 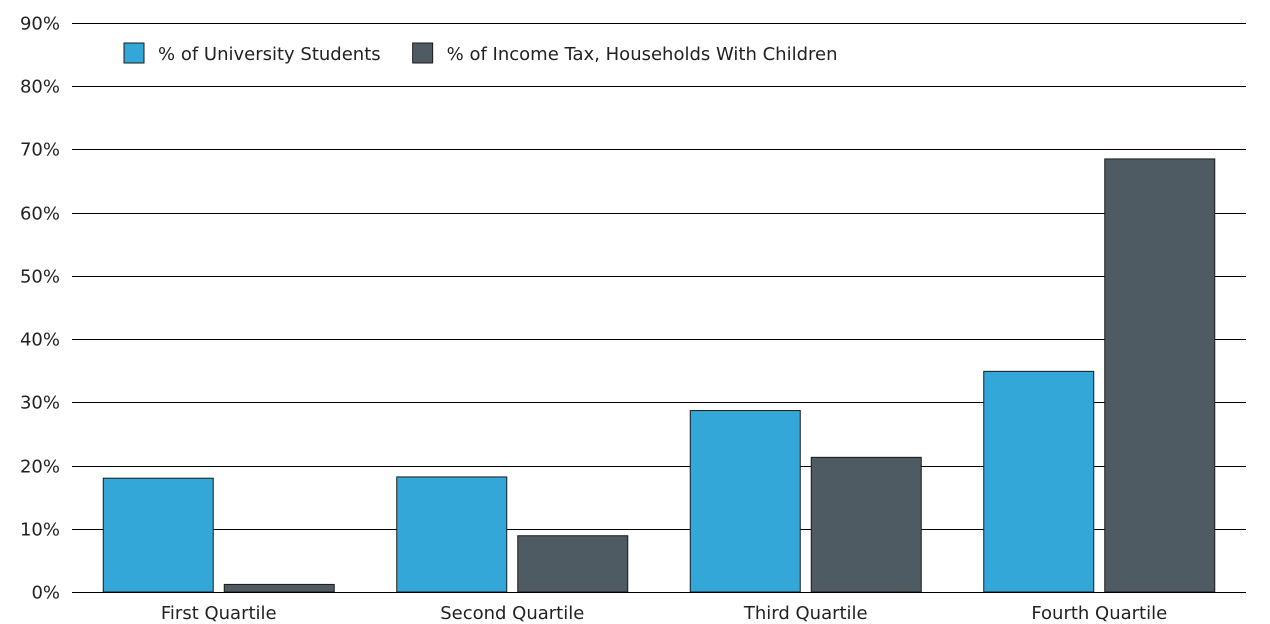 I want to click on x-category-label: First Quartile, so click(x=219, y=613).